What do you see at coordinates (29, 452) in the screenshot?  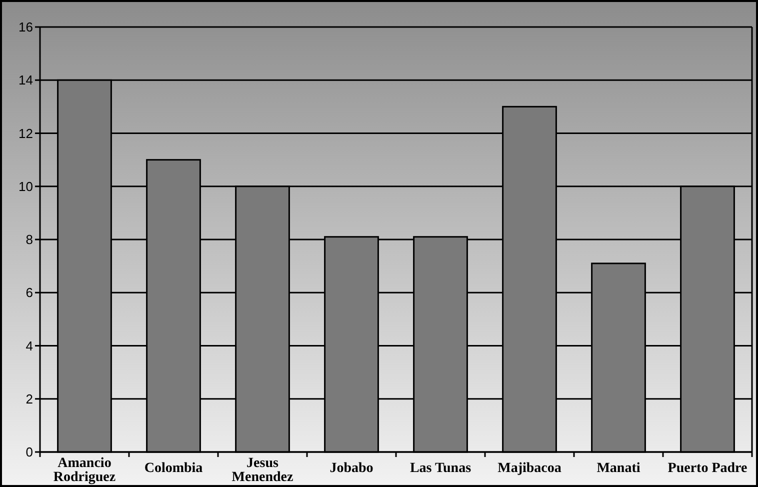 I see `y-tick-label: 0` at bounding box center [29, 452].